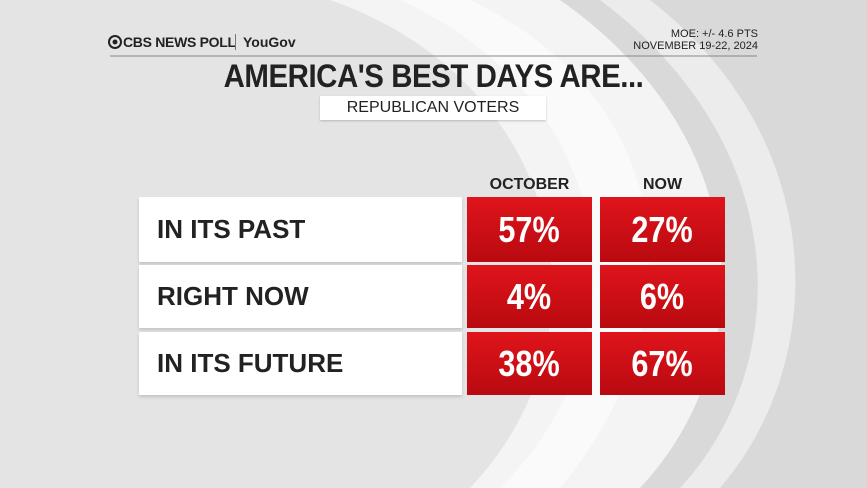 The width and height of the screenshot is (867, 488). I want to click on cell-text: 27%, so click(662, 229).